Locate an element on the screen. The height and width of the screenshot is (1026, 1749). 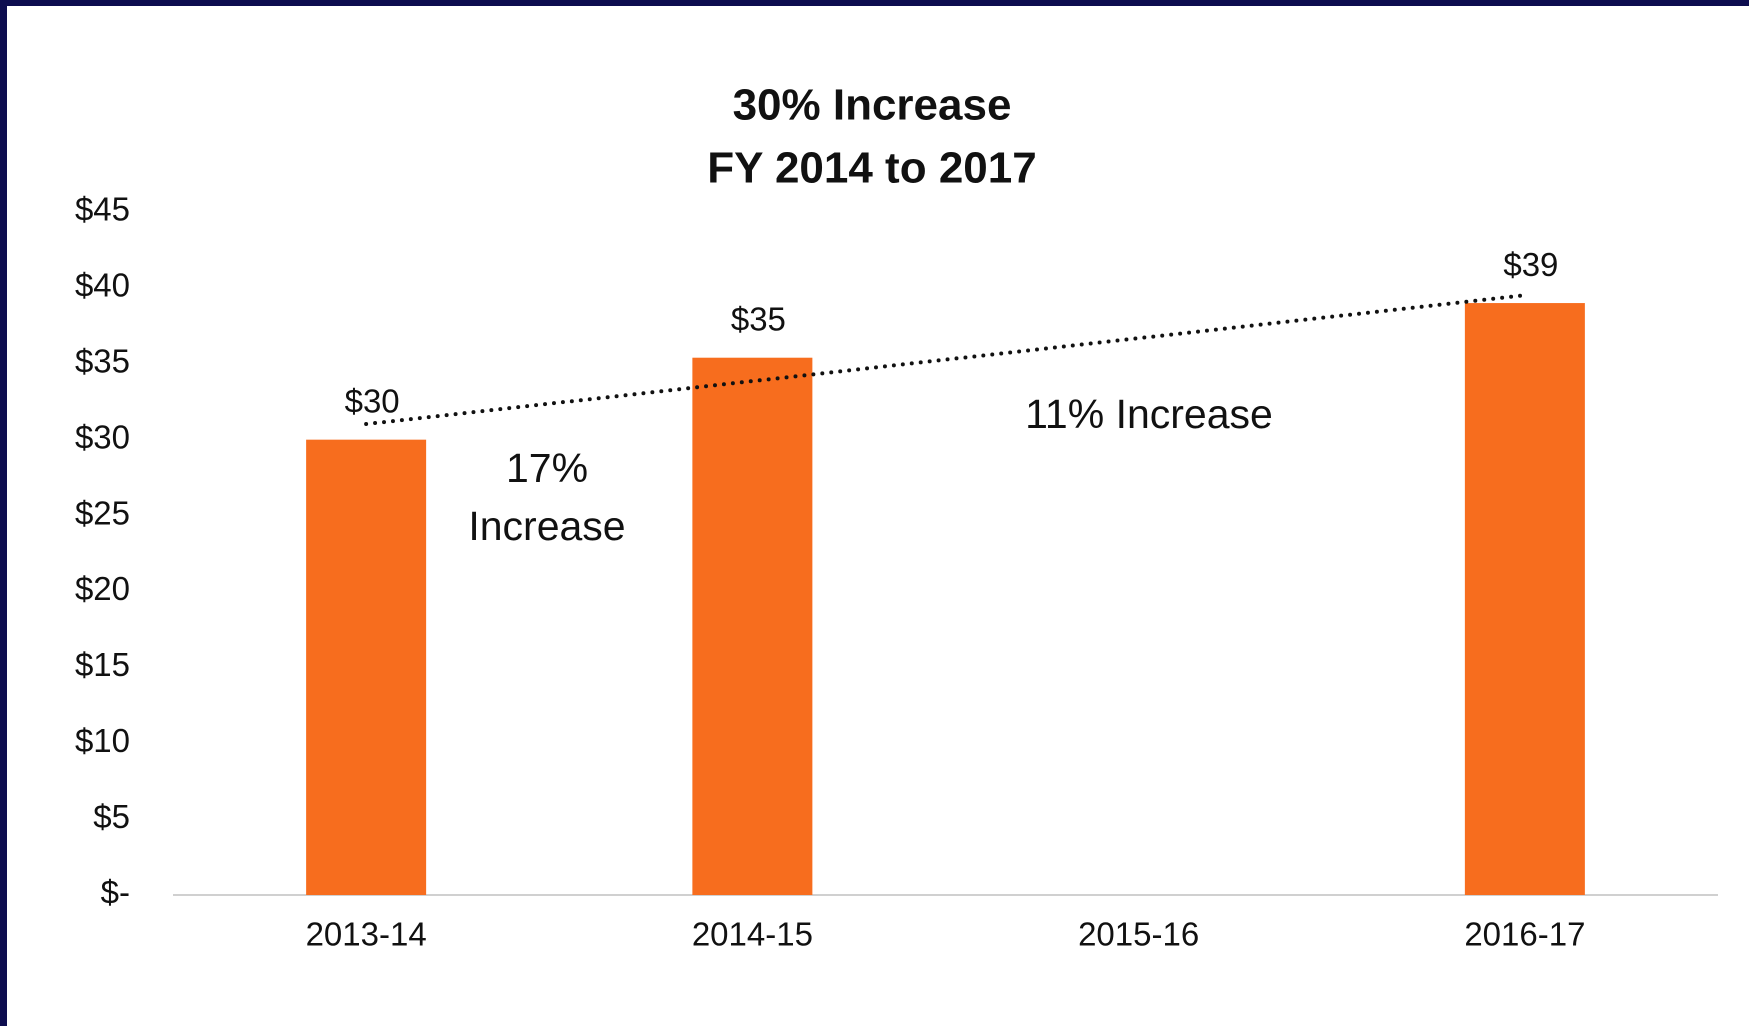
annotation: 17% is located at coordinates (547, 468).